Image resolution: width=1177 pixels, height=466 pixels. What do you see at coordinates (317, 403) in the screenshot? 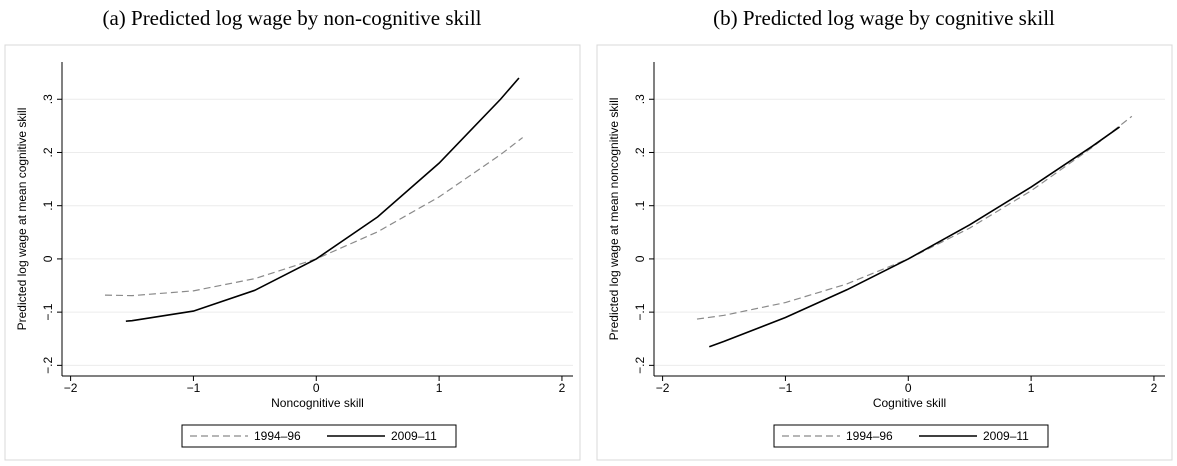
I see `x-axis-label: Noncognitive skill` at bounding box center [317, 403].